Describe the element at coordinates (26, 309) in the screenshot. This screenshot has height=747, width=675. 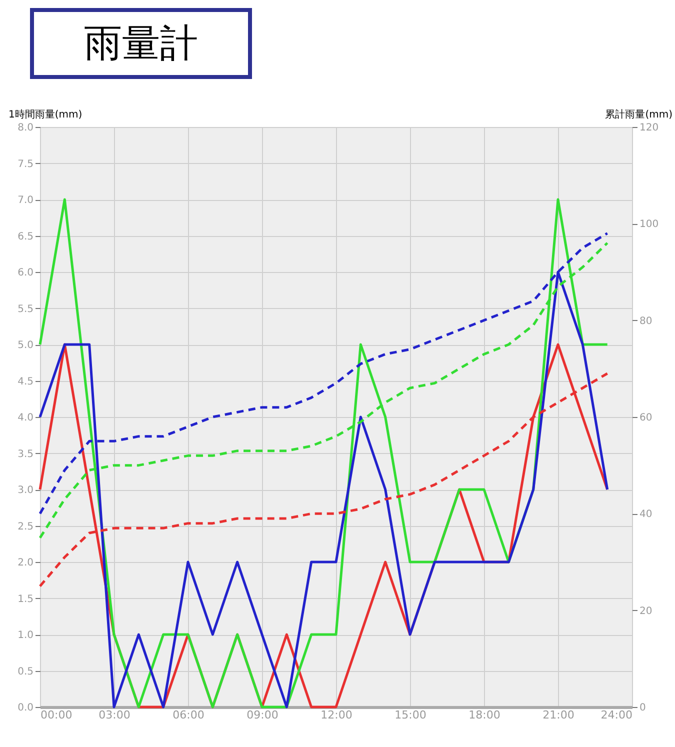
I see `y-tick-label: 5.5` at that location.